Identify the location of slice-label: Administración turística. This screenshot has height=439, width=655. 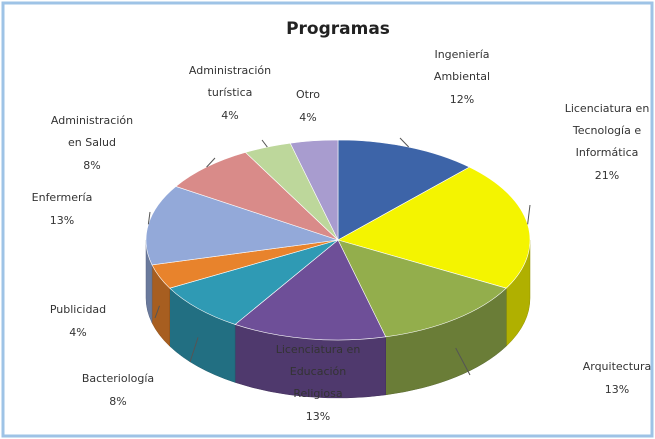
(230, 81).